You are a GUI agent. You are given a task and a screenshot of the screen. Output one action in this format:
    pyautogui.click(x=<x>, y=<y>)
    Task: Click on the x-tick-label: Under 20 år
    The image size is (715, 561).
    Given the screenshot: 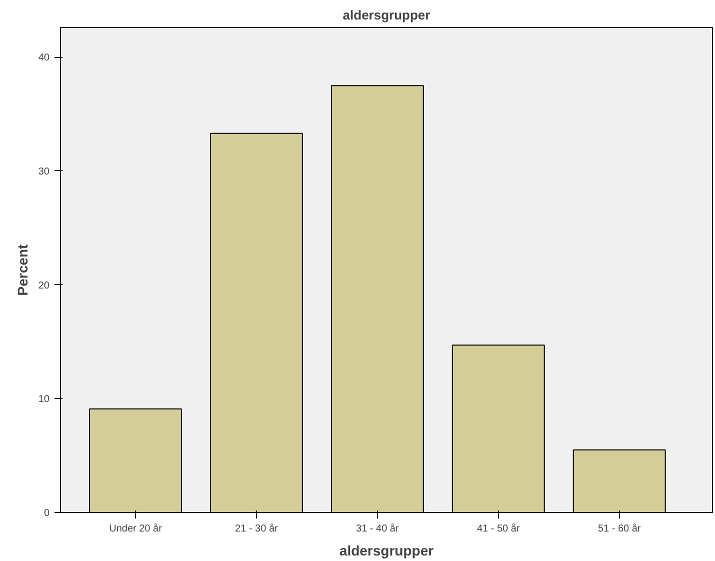 What is the action you would take?
    pyautogui.click(x=136, y=528)
    